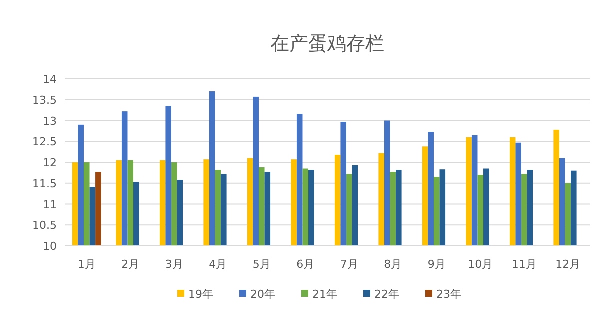 The width and height of the screenshot is (604, 333). Describe the element at coordinates (263, 294) in the screenshot. I see `legend-label: 20年` at that location.